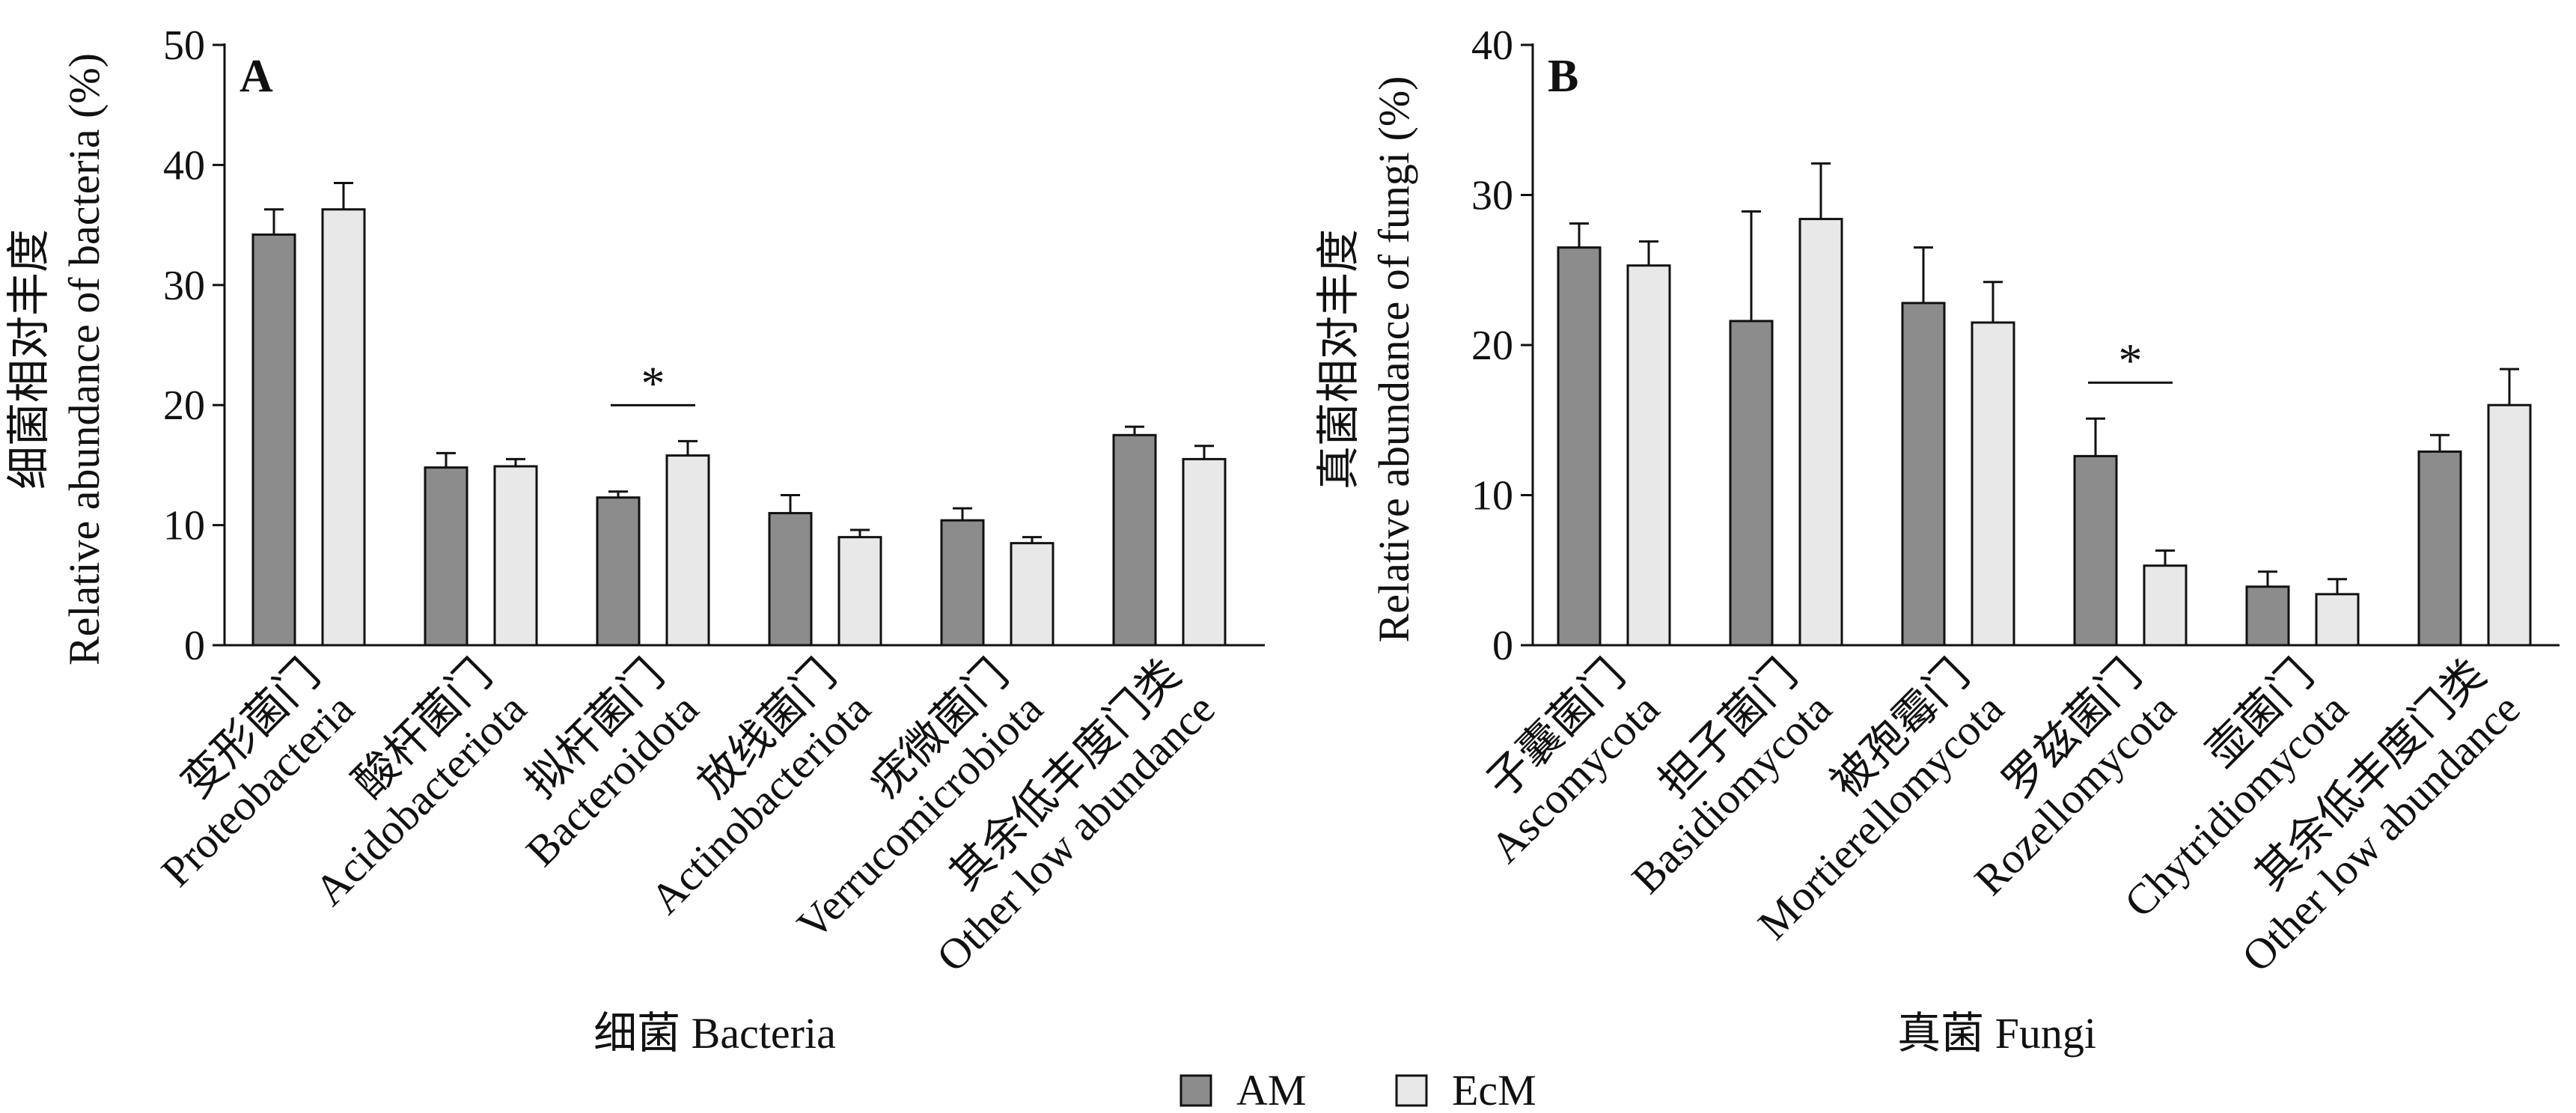 Image resolution: width=2576 pixels, height=1113 pixels. I want to click on category-label: 拟杆菌门Bacteroidota, so click(594, 763).